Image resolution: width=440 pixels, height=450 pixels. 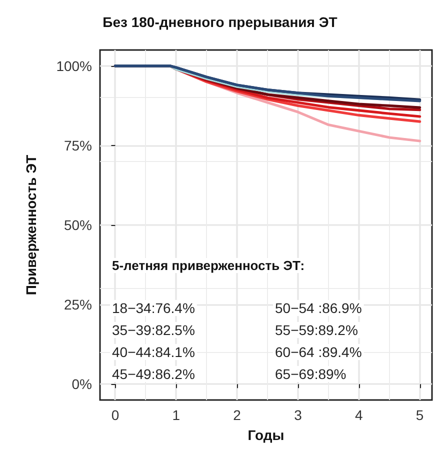 I want to click on y-tick-label: 100%, so click(x=74, y=66).